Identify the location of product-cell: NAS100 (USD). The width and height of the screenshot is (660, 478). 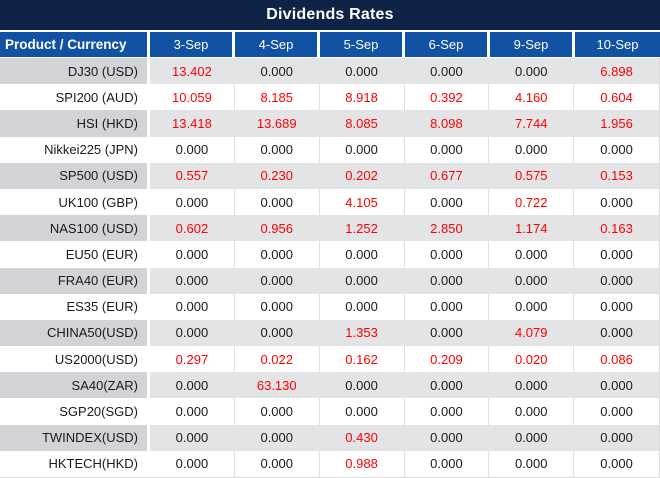
(75, 228).